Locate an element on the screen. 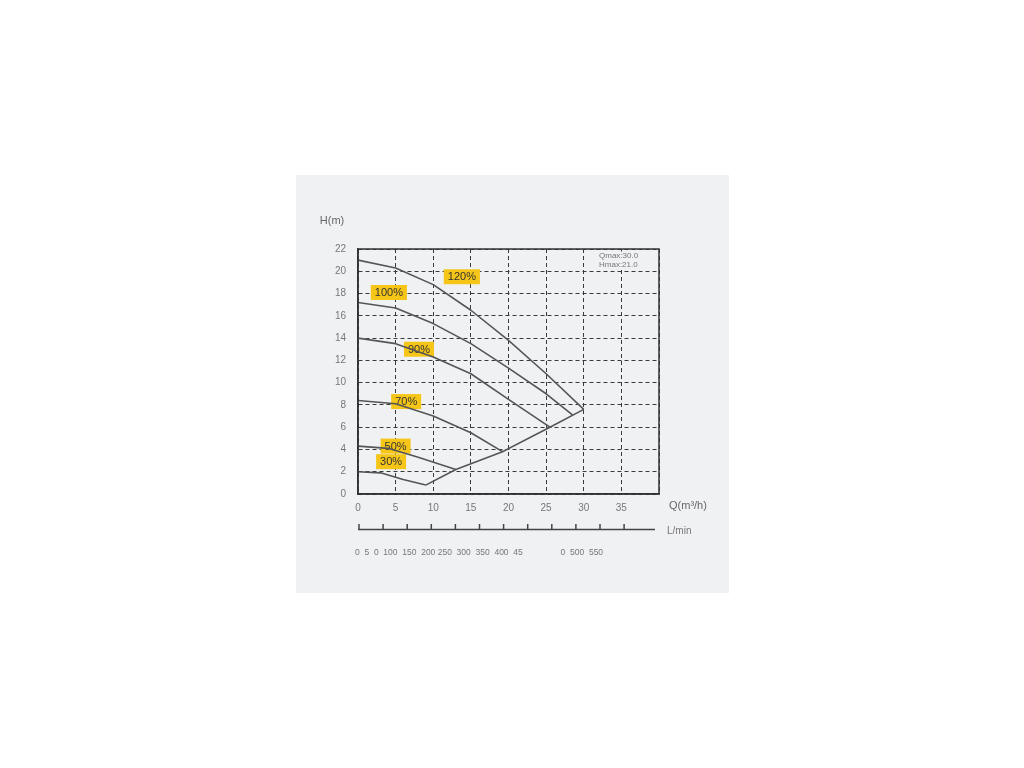 This screenshot has height=768, width=1024. y-tick-label: 20 is located at coordinates (340, 271).